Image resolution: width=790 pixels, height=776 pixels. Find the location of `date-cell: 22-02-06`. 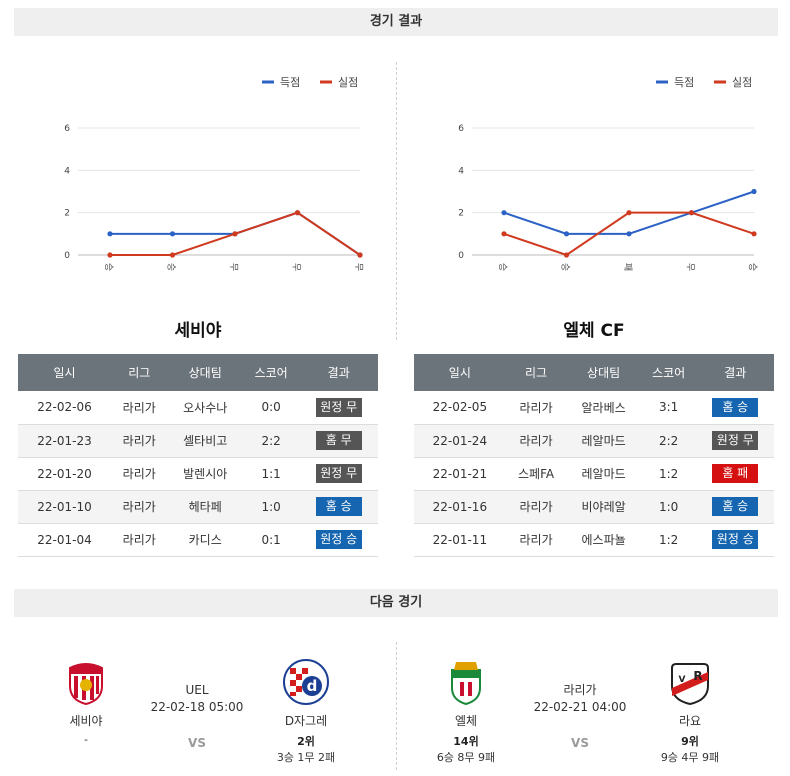

date-cell: 22-02-06 is located at coordinates (64, 408).